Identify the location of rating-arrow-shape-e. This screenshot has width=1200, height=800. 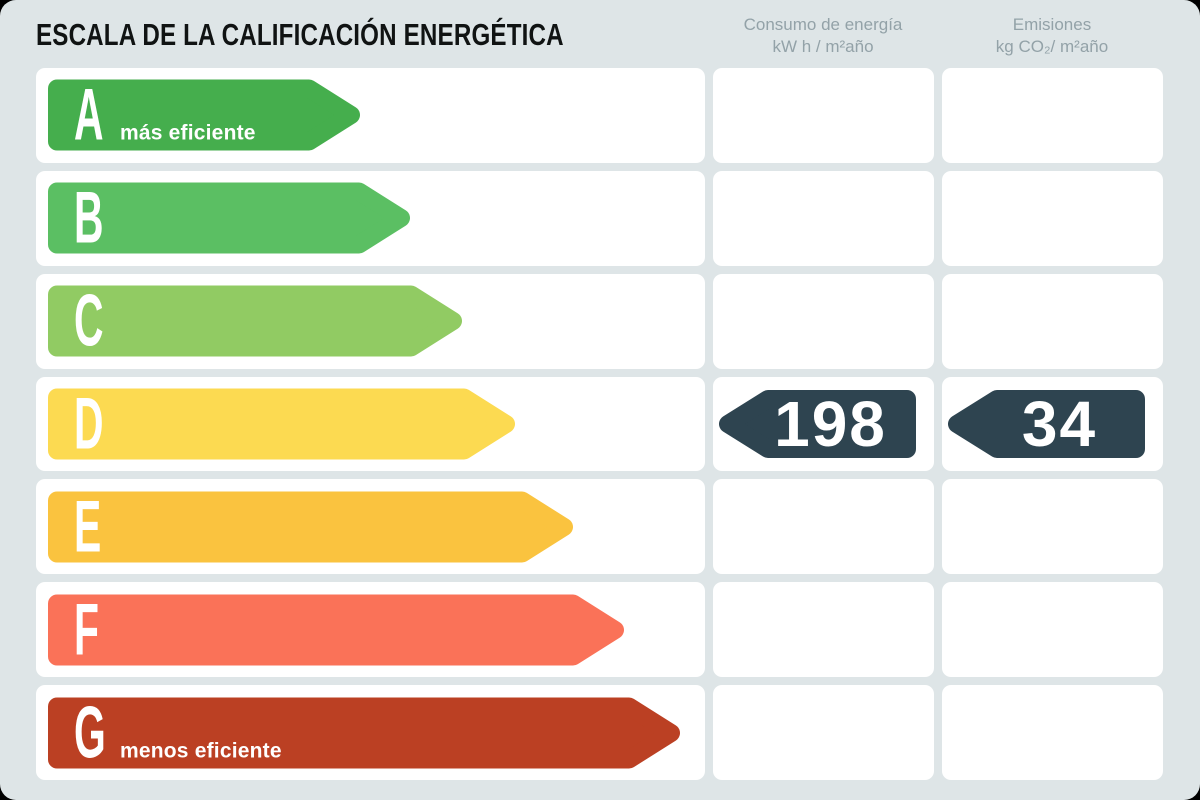
(310, 527).